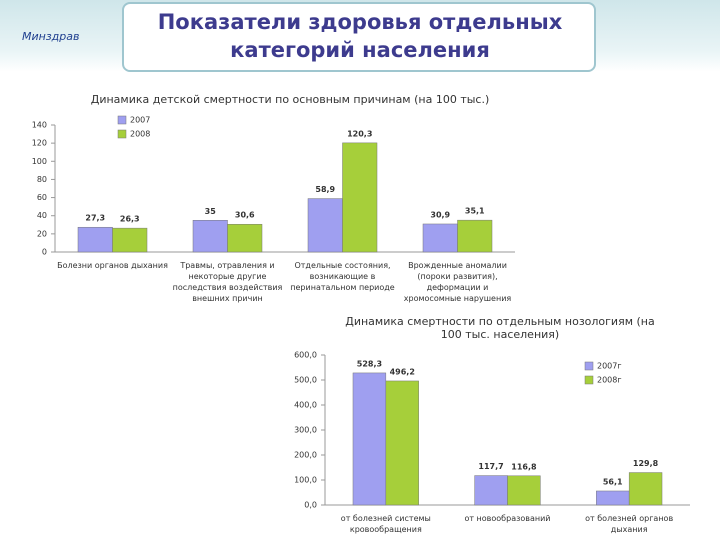 This screenshot has width=720, height=540. Describe the element at coordinates (42, 233) in the screenshot. I see `y-tick-label: 20` at that location.